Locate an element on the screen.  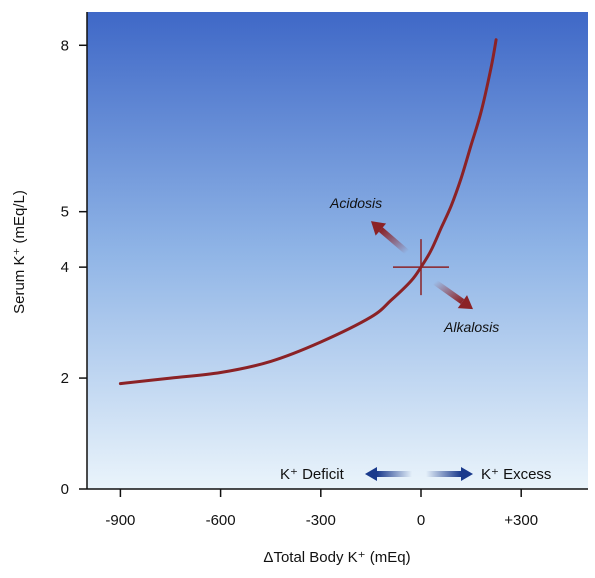
shift-arrows is located at coordinates (422, 265).